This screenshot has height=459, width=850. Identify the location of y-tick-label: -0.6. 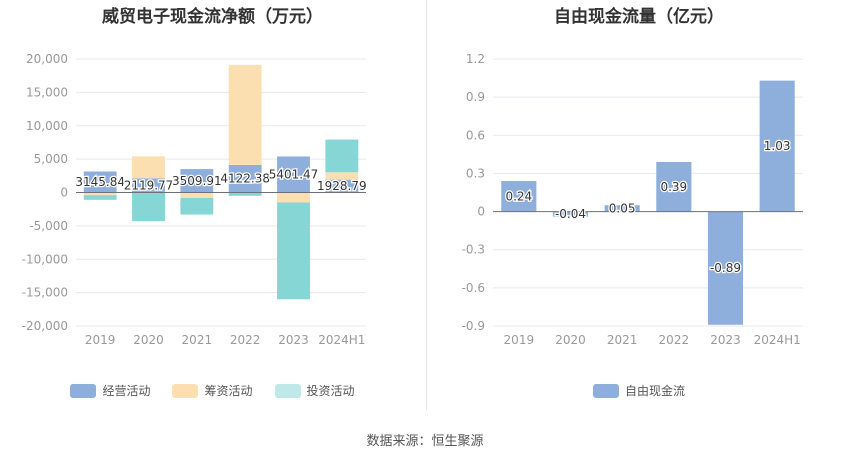
(473, 288).